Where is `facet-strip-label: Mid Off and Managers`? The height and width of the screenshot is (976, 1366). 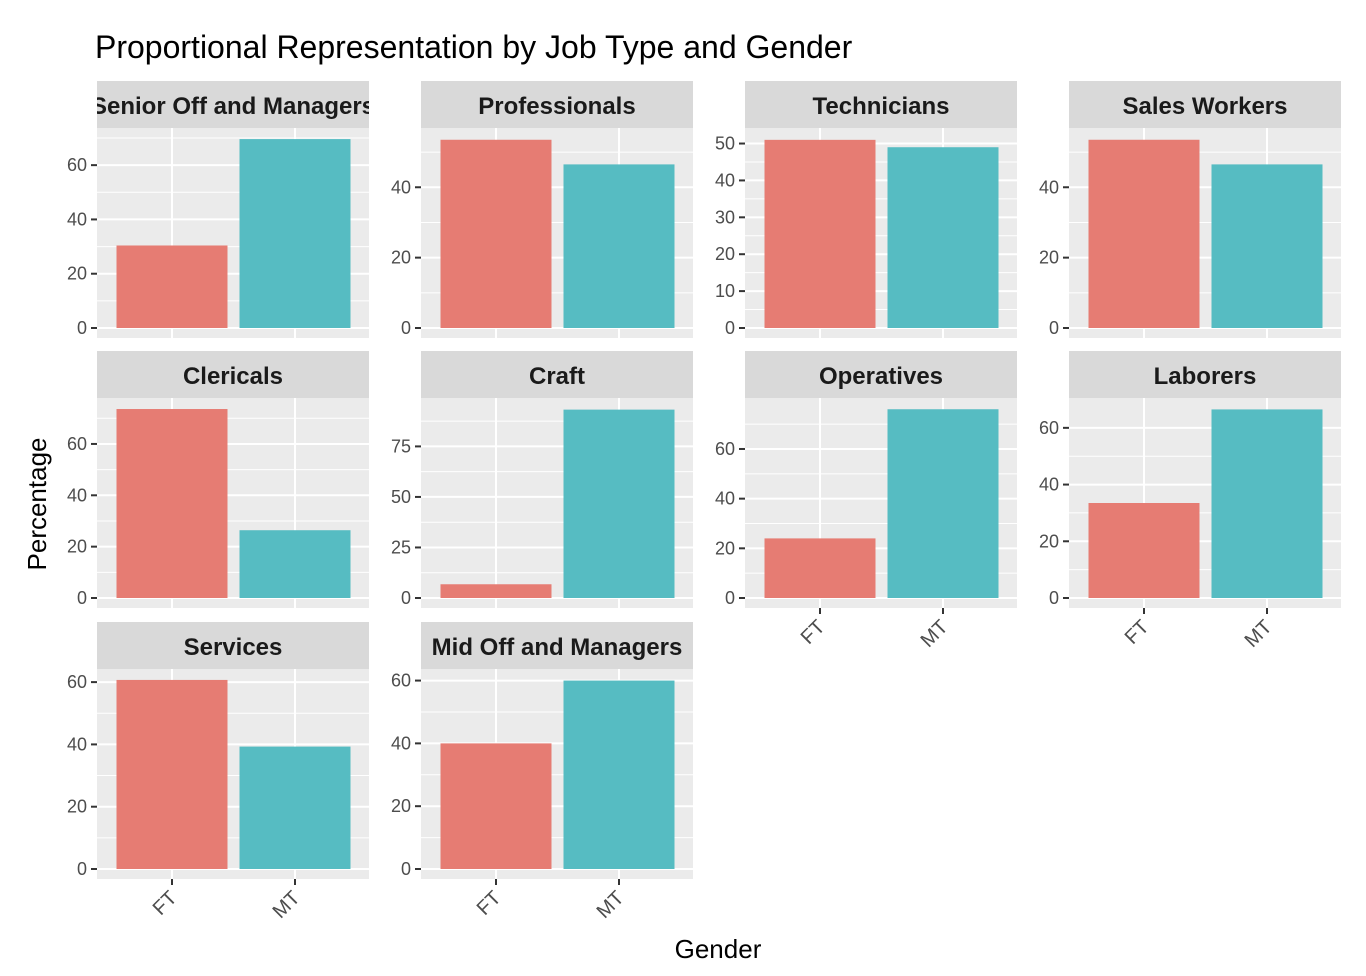
facet-strip-label: Mid Off and Managers is located at coordinates (557, 647).